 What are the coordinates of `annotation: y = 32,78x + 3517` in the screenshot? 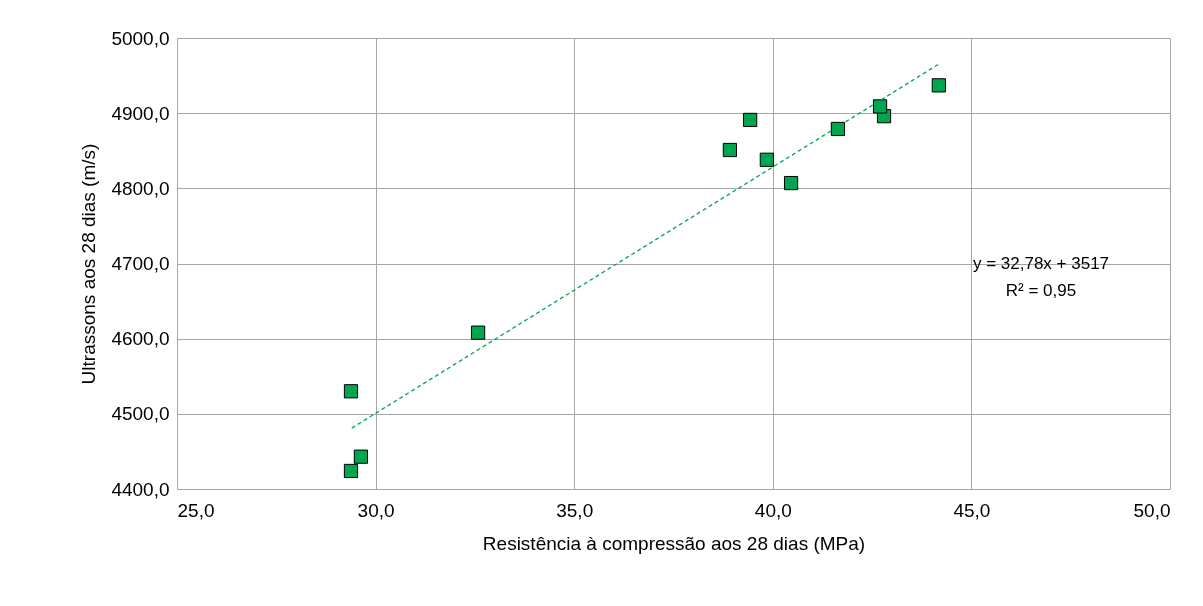 It's located at (1041, 263).